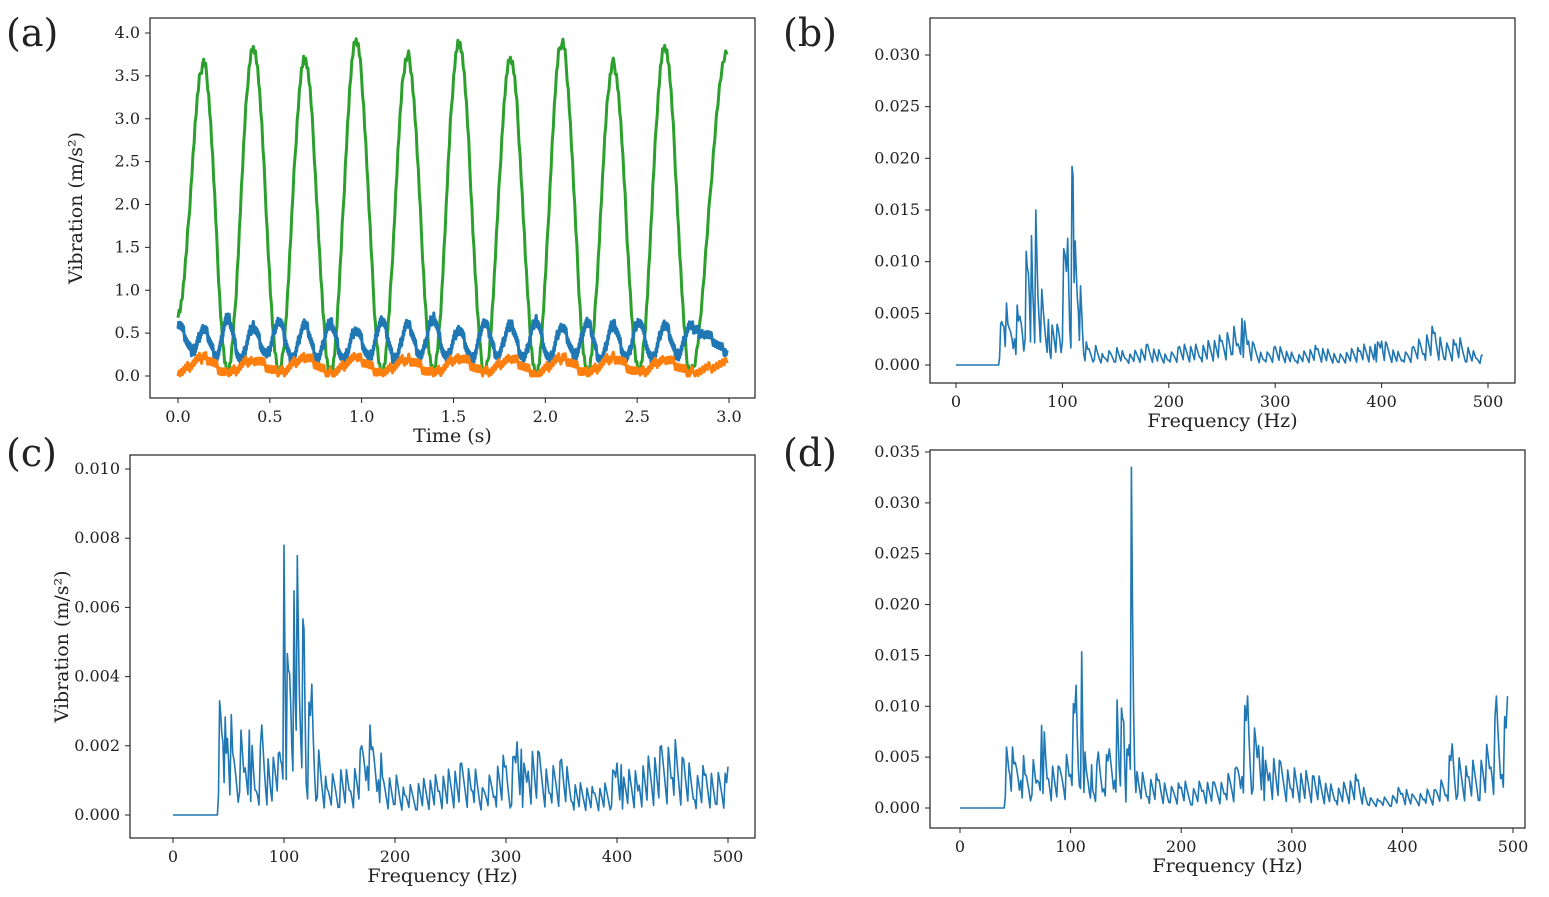 This screenshot has height=897, width=1549. Describe the element at coordinates (127, 246) in the screenshot. I see `y-tick-label: 1.5` at that location.